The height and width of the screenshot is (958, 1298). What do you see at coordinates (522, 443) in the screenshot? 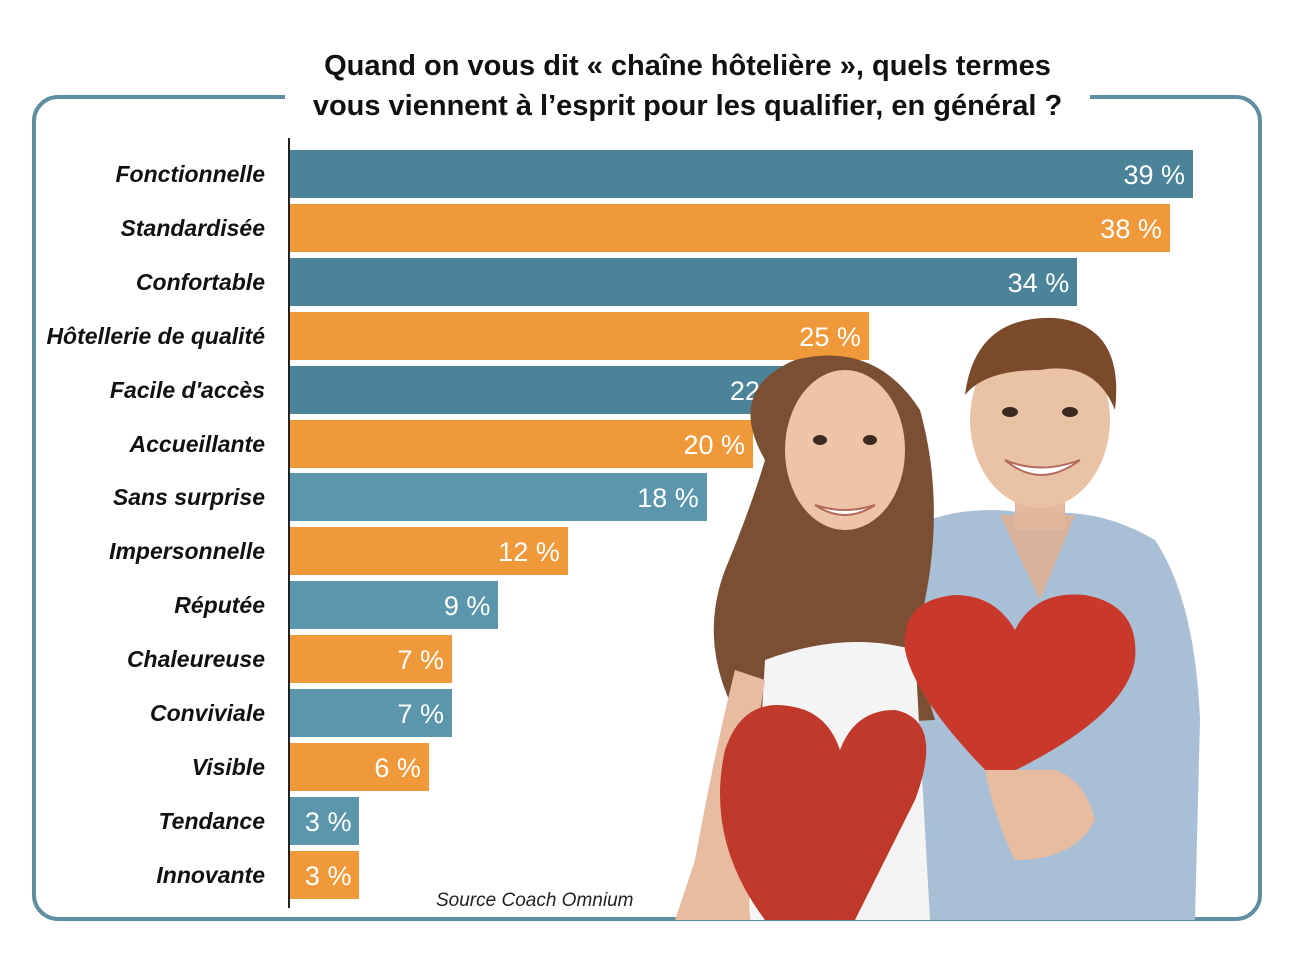
I see `bar: 20 %` at bounding box center [522, 443].